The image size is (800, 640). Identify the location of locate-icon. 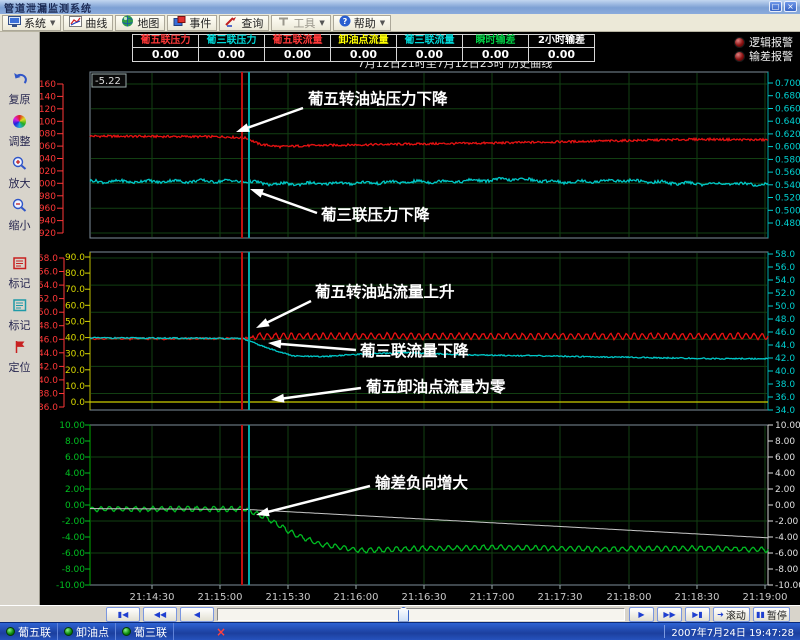
(20, 348).